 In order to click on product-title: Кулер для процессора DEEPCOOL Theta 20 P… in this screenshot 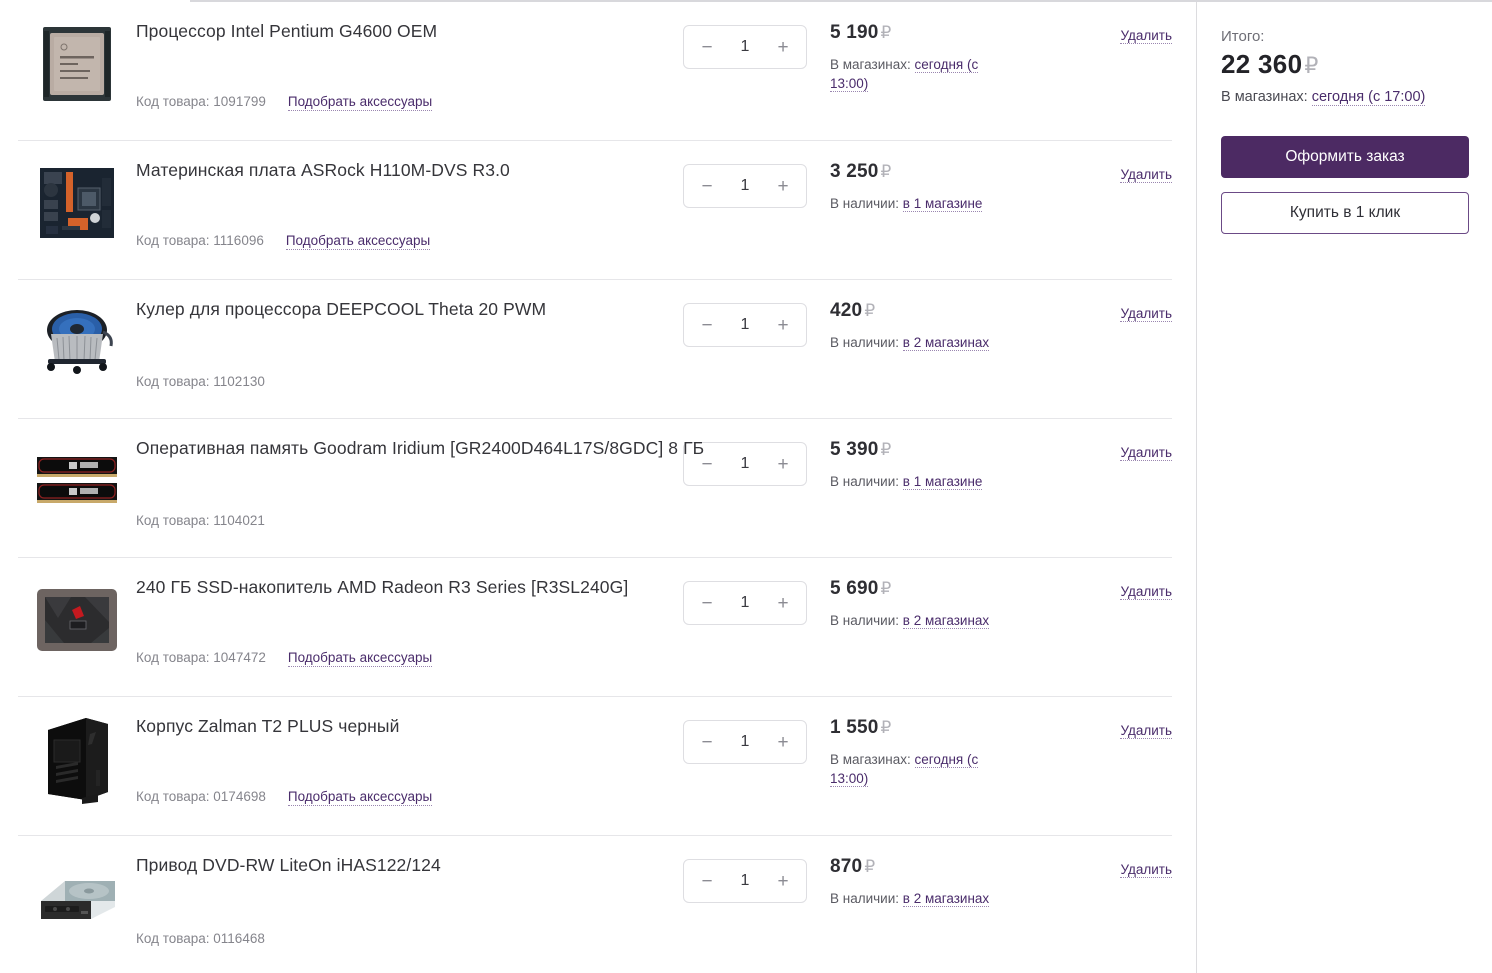, I will do `click(341, 309)`.